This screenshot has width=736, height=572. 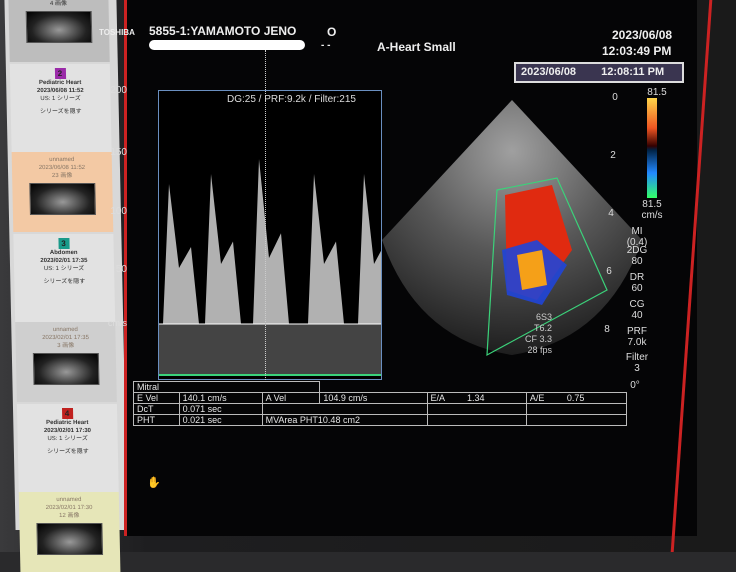 What do you see at coordinates (60, 73) in the screenshot?
I see `study-number-badge: 2` at bounding box center [60, 73].